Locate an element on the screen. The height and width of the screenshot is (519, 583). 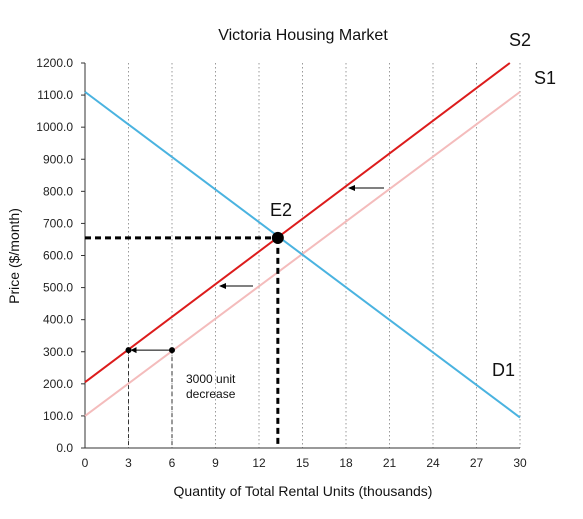
x-tick-label: 3 is located at coordinates (128, 463).